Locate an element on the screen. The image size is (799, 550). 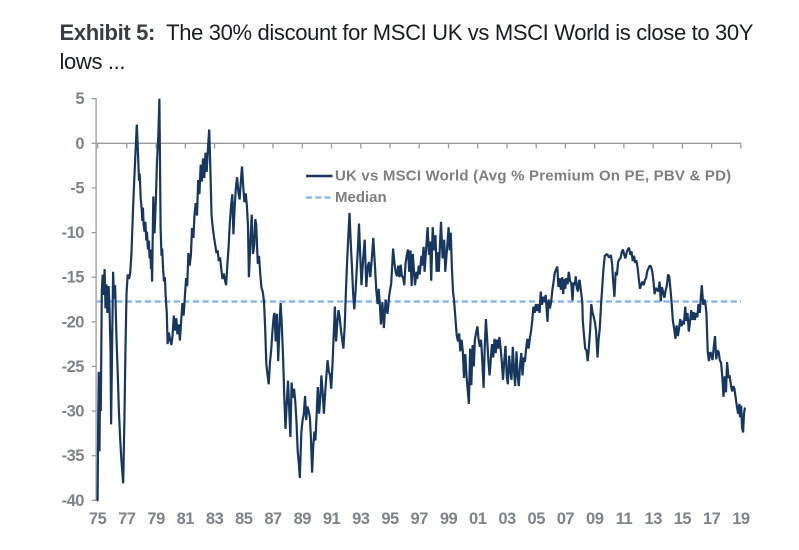
svg-text: -5 is located at coordinates (77, 188).